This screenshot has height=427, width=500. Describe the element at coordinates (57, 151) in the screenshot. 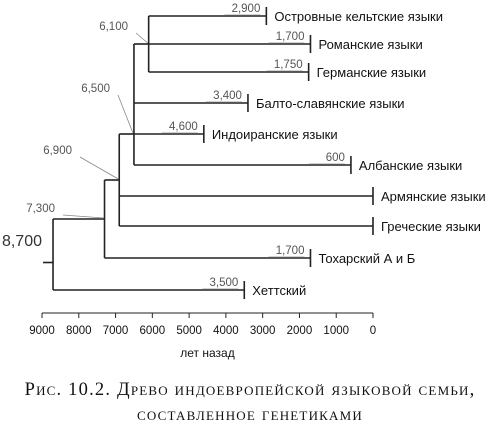

I see `node-label-n6900: 6,900` at that location.